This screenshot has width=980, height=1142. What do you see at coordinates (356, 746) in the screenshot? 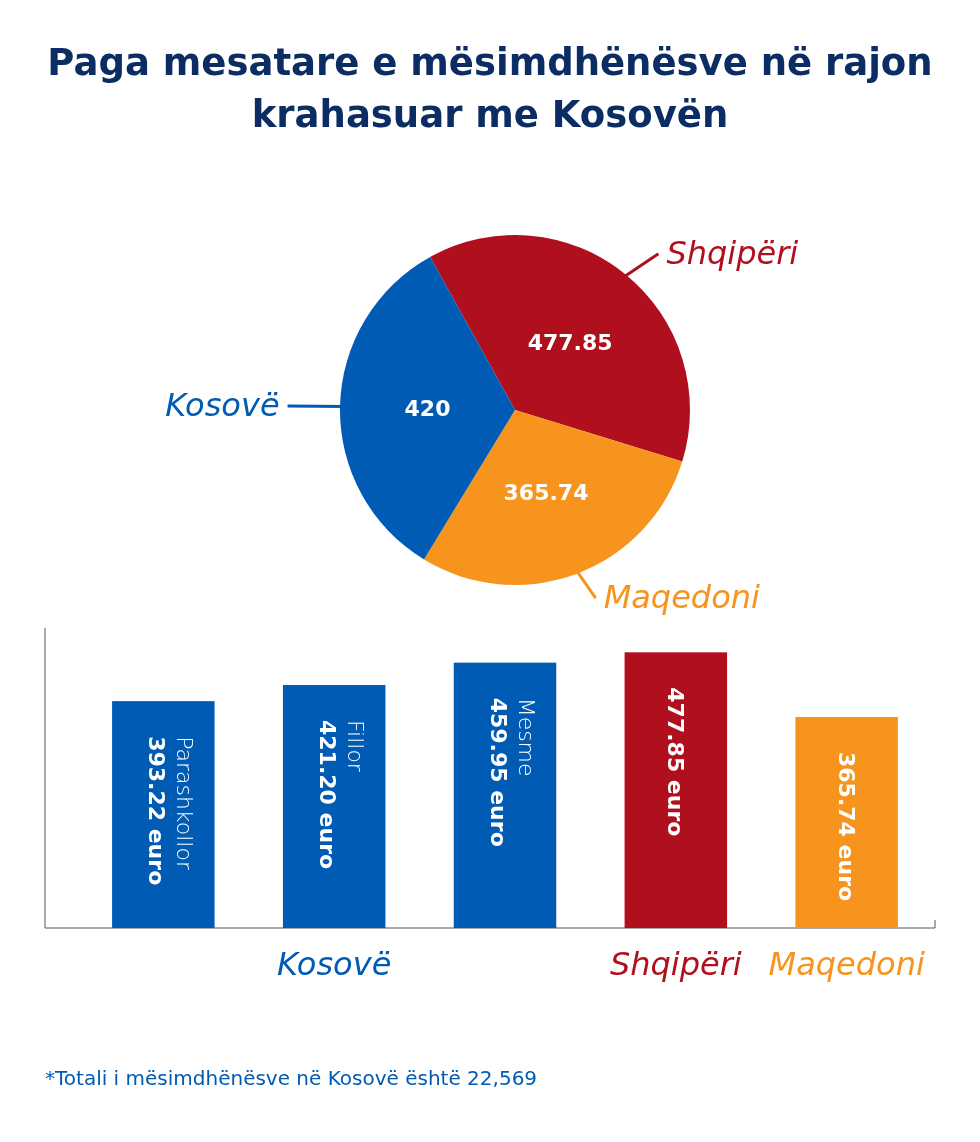
I see `x-tick-label: Fillor` at bounding box center [356, 746].